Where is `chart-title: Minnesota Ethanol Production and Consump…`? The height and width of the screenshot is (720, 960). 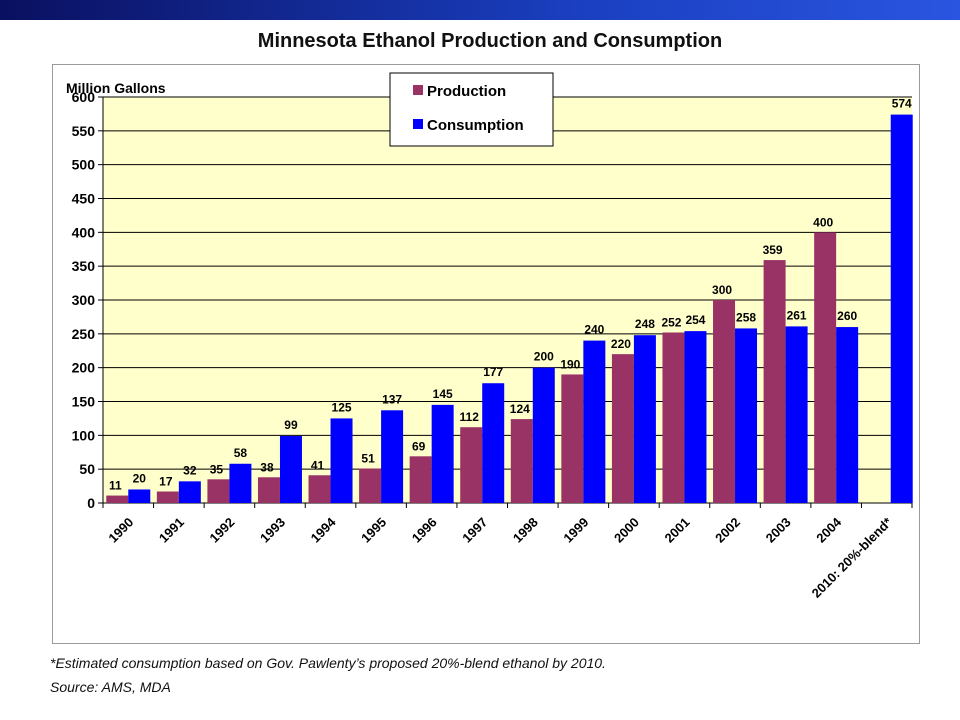 chart-title: Minnesota Ethanol Production and Consump… is located at coordinates (490, 41).